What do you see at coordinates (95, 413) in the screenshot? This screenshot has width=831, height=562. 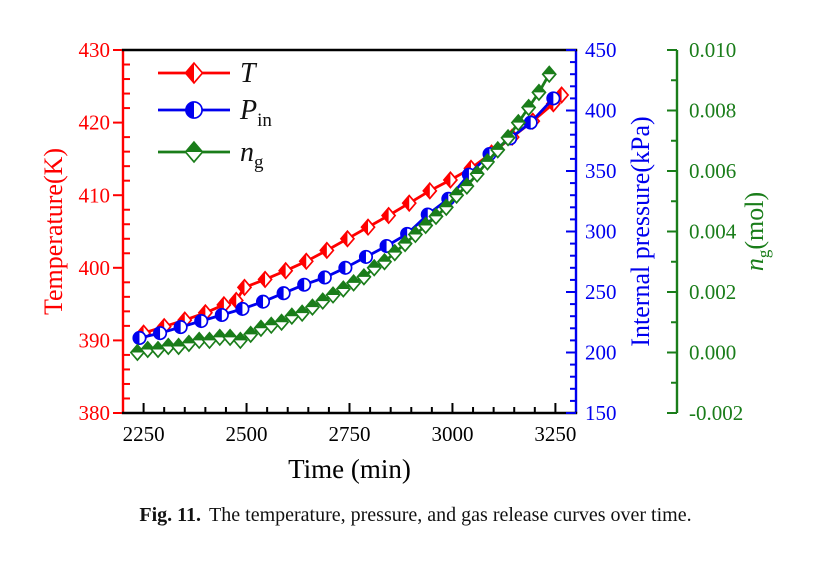 I see `temperature-tick-label: 380` at bounding box center [95, 413].